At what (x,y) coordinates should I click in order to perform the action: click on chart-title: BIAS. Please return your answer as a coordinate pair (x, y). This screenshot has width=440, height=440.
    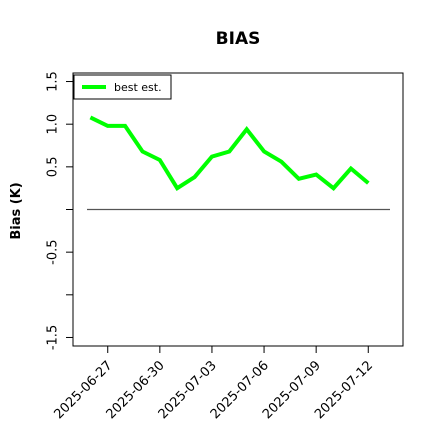
    Looking at the image, I should click on (238, 39).